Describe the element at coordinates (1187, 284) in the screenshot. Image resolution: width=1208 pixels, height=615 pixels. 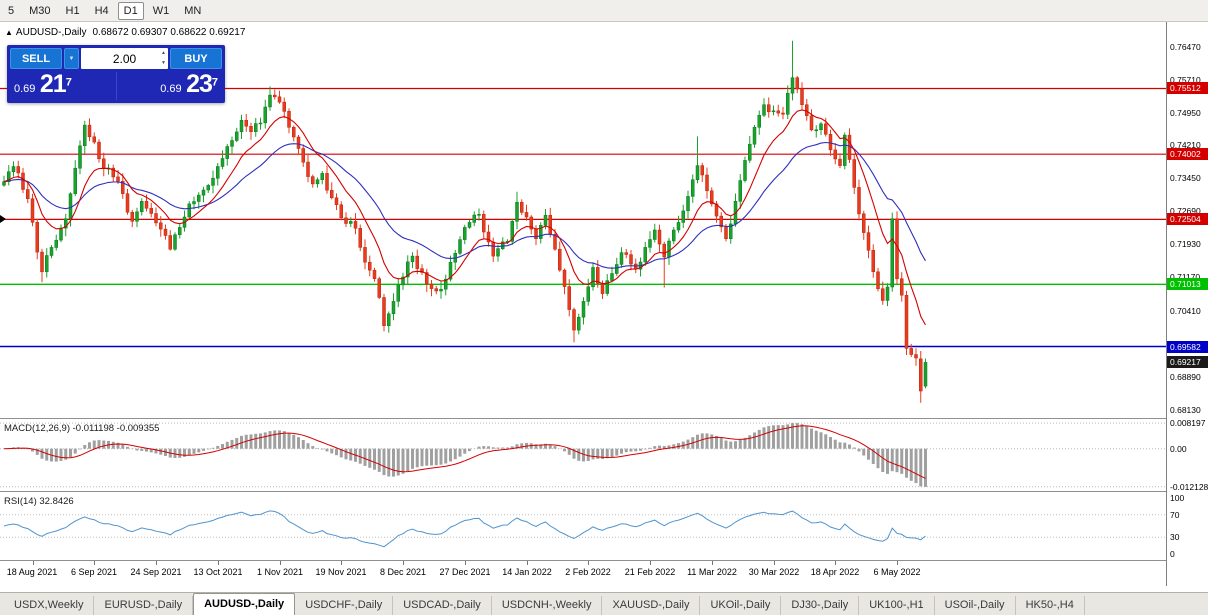
I see `price-level-badge: 0.71013` at that location.